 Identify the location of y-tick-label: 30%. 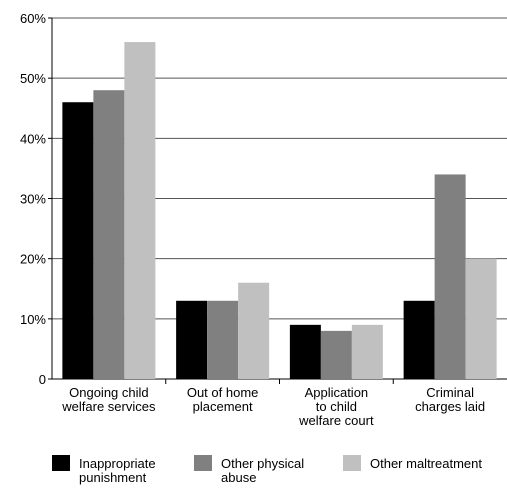
(33, 199).